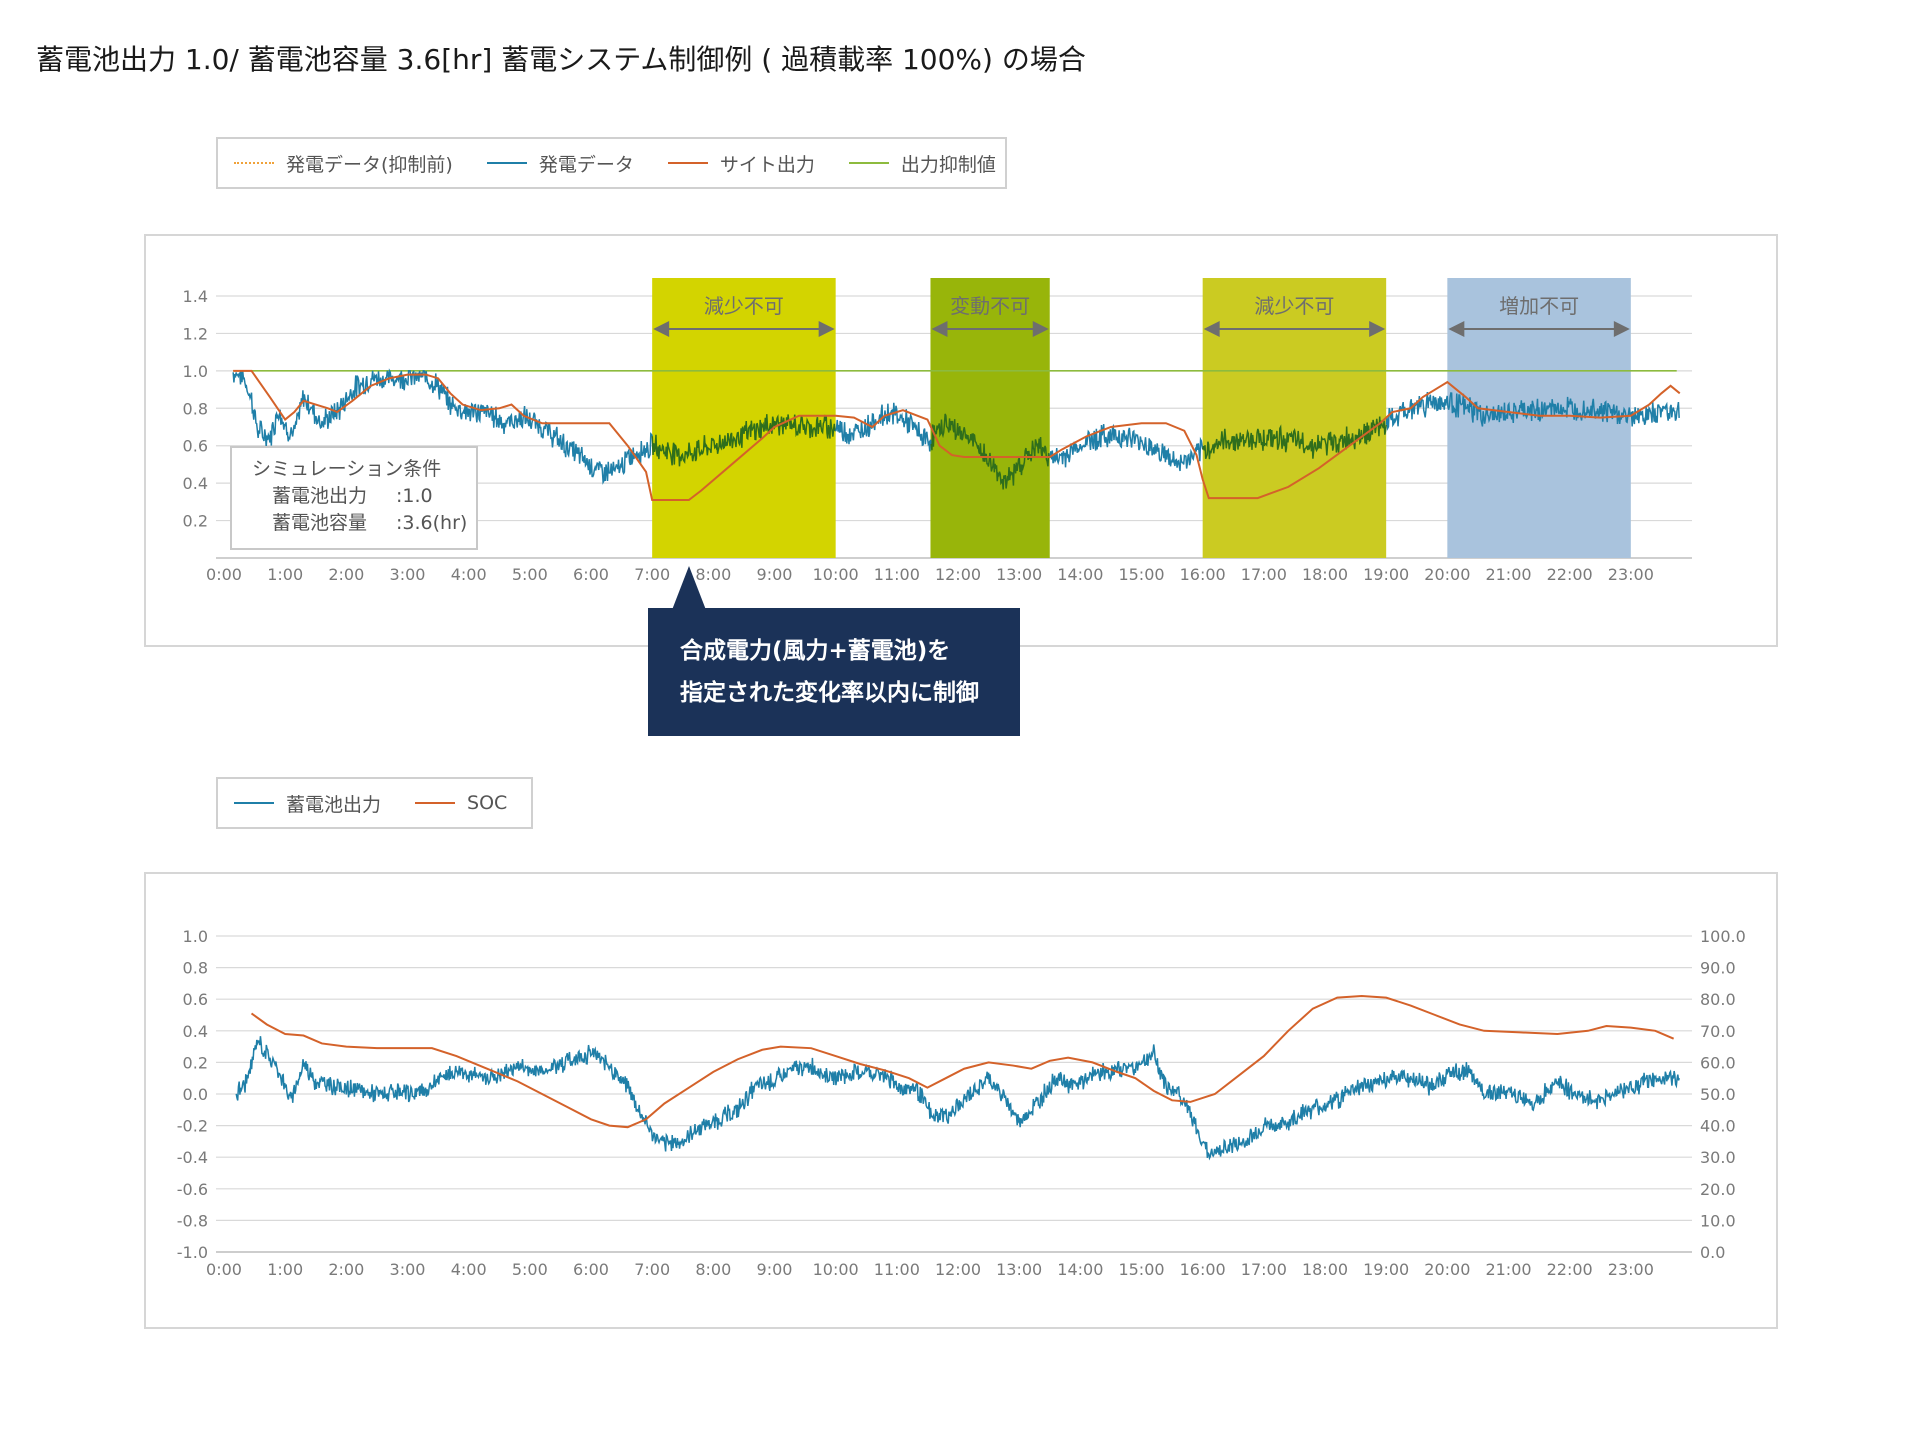 This screenshot has height=1440, width=1920. Describe the element at coordinates (1203, 574) in the screenshot. I see `x-tick-label: 16:00` at that location.